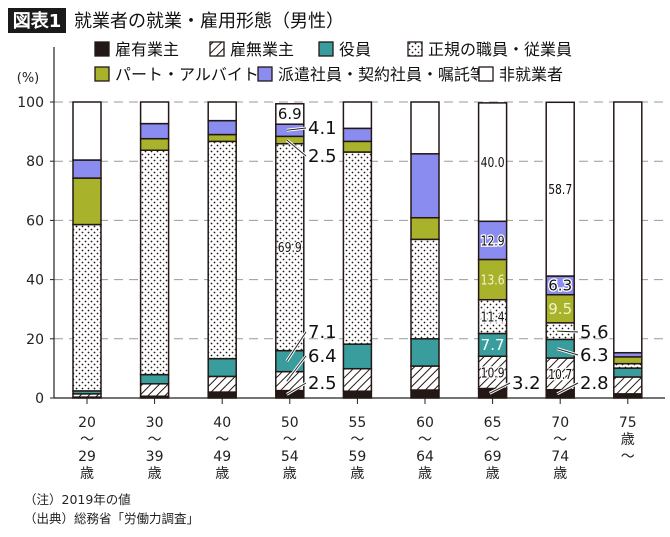 The width and height of the screenshot is (670, 537). Describe the element at coordinates (560, 309) in the screenshot. I see `data-label: 9.5` at that location.